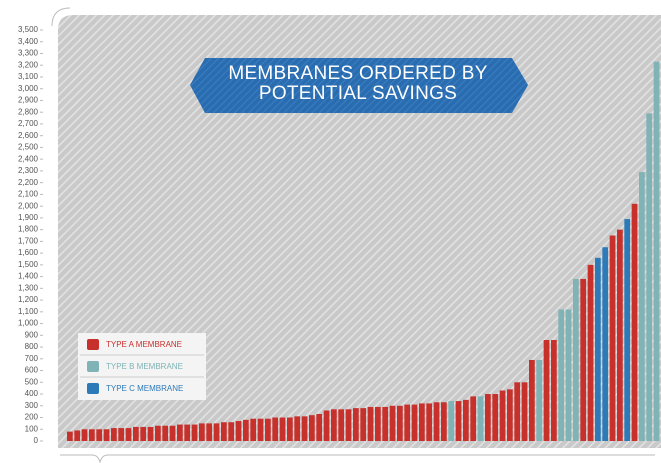 The height and width of the screenshot is (463, 661). What do you see at coordinates (28, 53) in the screenshot?
I see `y-tick-label: 3,300` at bounding box center [28, 53].